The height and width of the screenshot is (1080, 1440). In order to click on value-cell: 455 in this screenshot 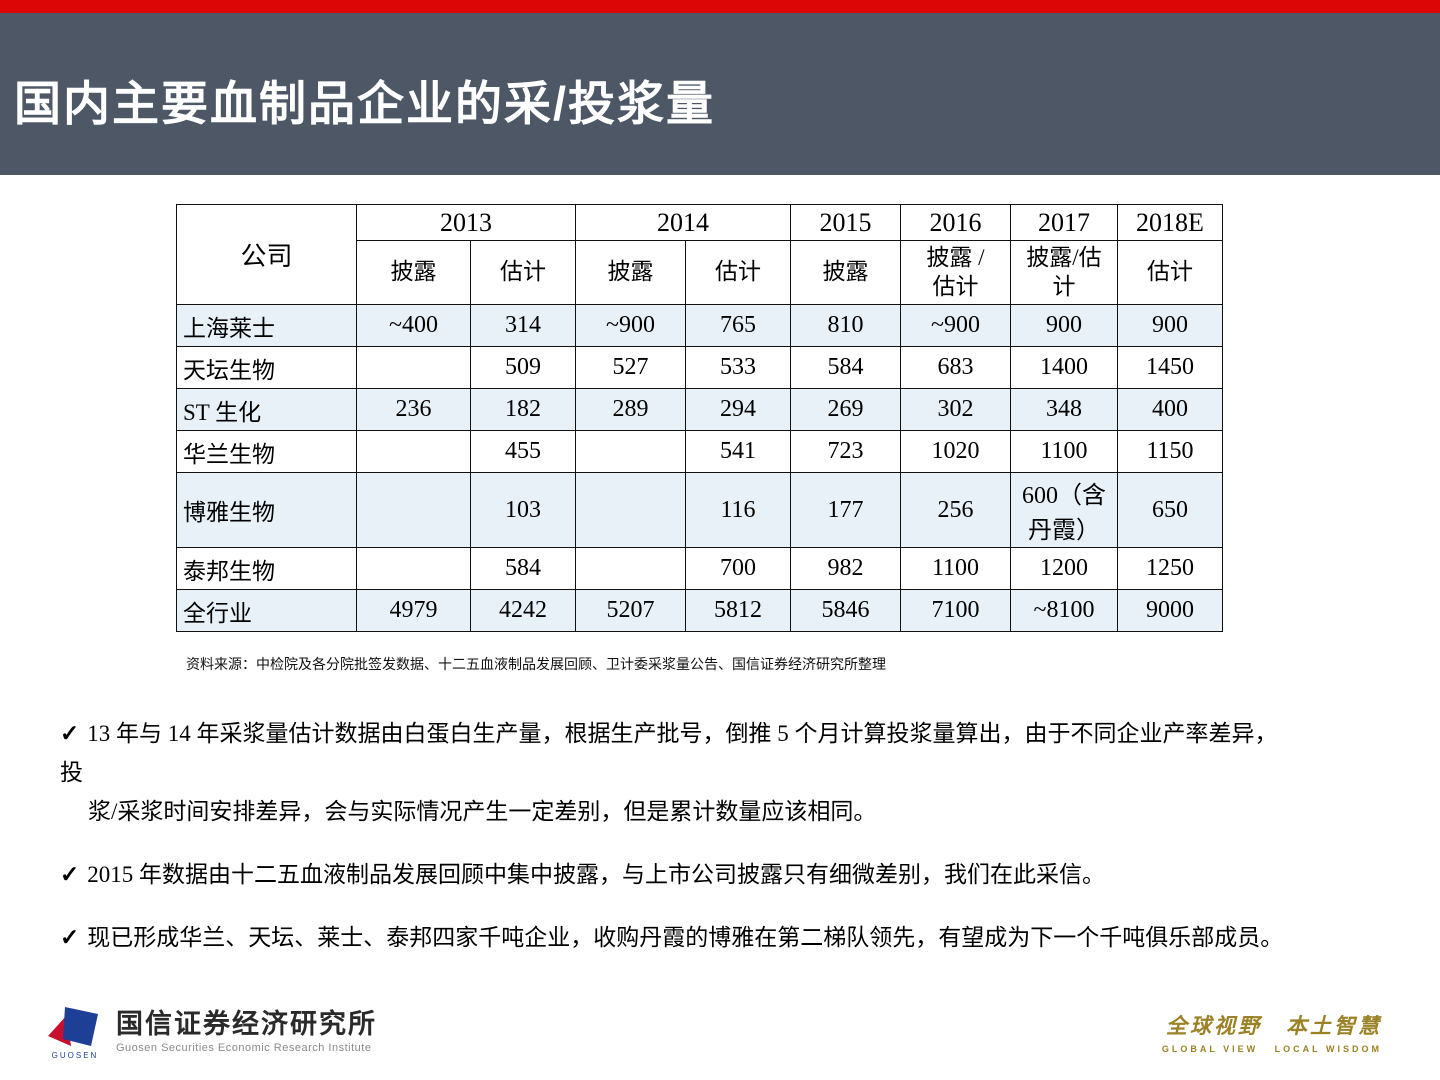, I will do `click(523, 451)`.